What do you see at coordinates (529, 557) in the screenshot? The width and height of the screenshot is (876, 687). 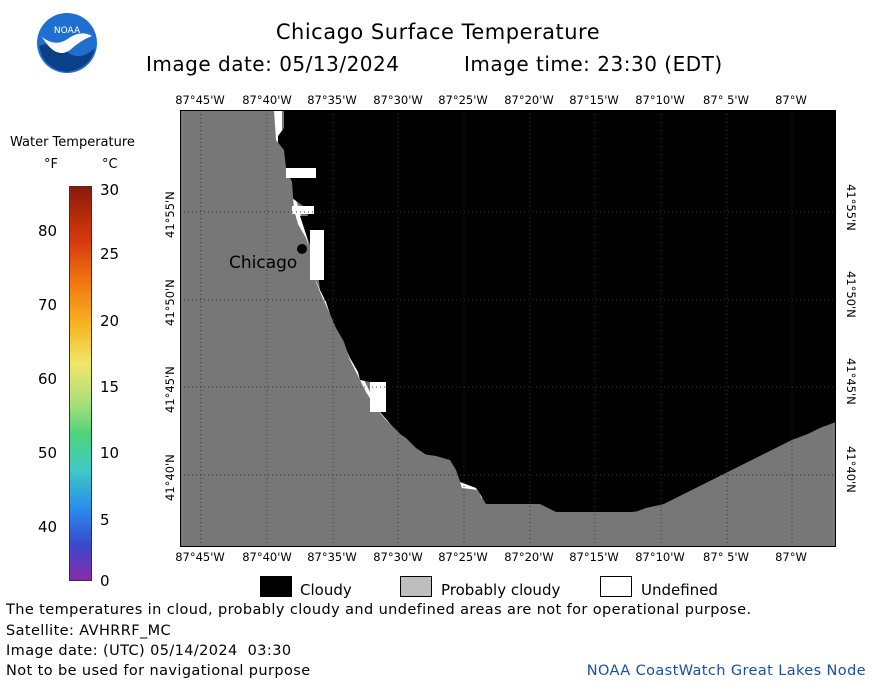 I see `lon-label-bottom: 87°20'W` at bounding box center [529, 557].